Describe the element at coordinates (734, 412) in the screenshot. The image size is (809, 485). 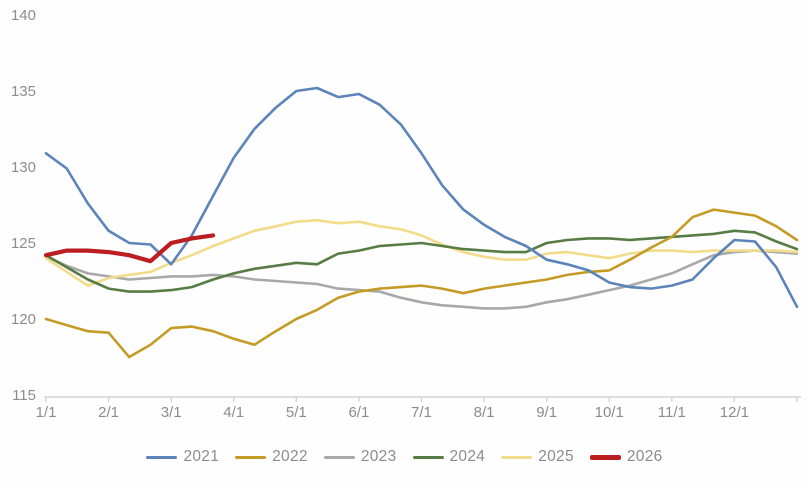
I see `x-tick-label: 12/1` at that location.